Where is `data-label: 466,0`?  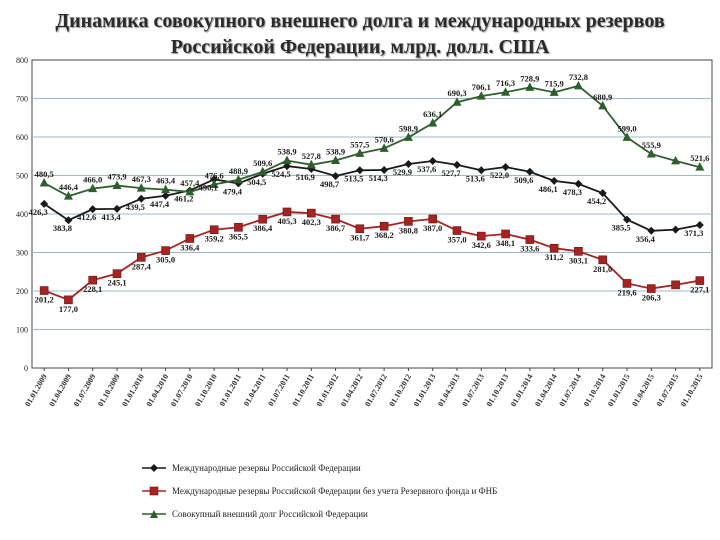 data-label: 466,0 is located at coordinates (92, 180).